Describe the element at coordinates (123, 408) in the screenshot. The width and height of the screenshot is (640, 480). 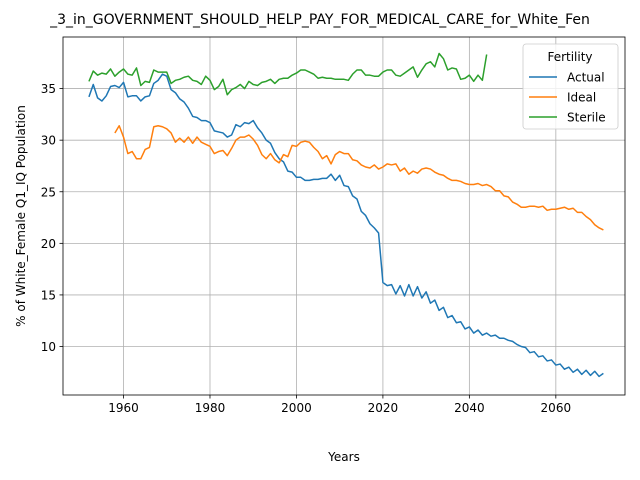
I see `x-tick-label: 1960` at that location.